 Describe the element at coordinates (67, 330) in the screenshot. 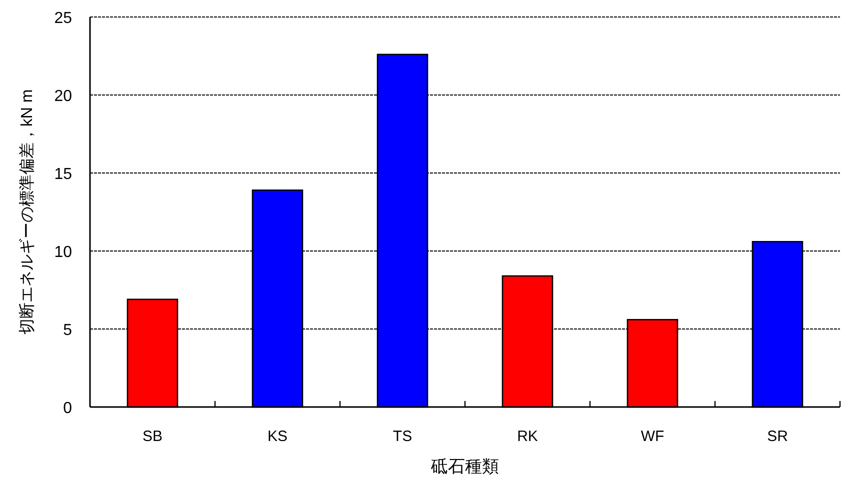

I see `y-tick-label: 5` at that location.